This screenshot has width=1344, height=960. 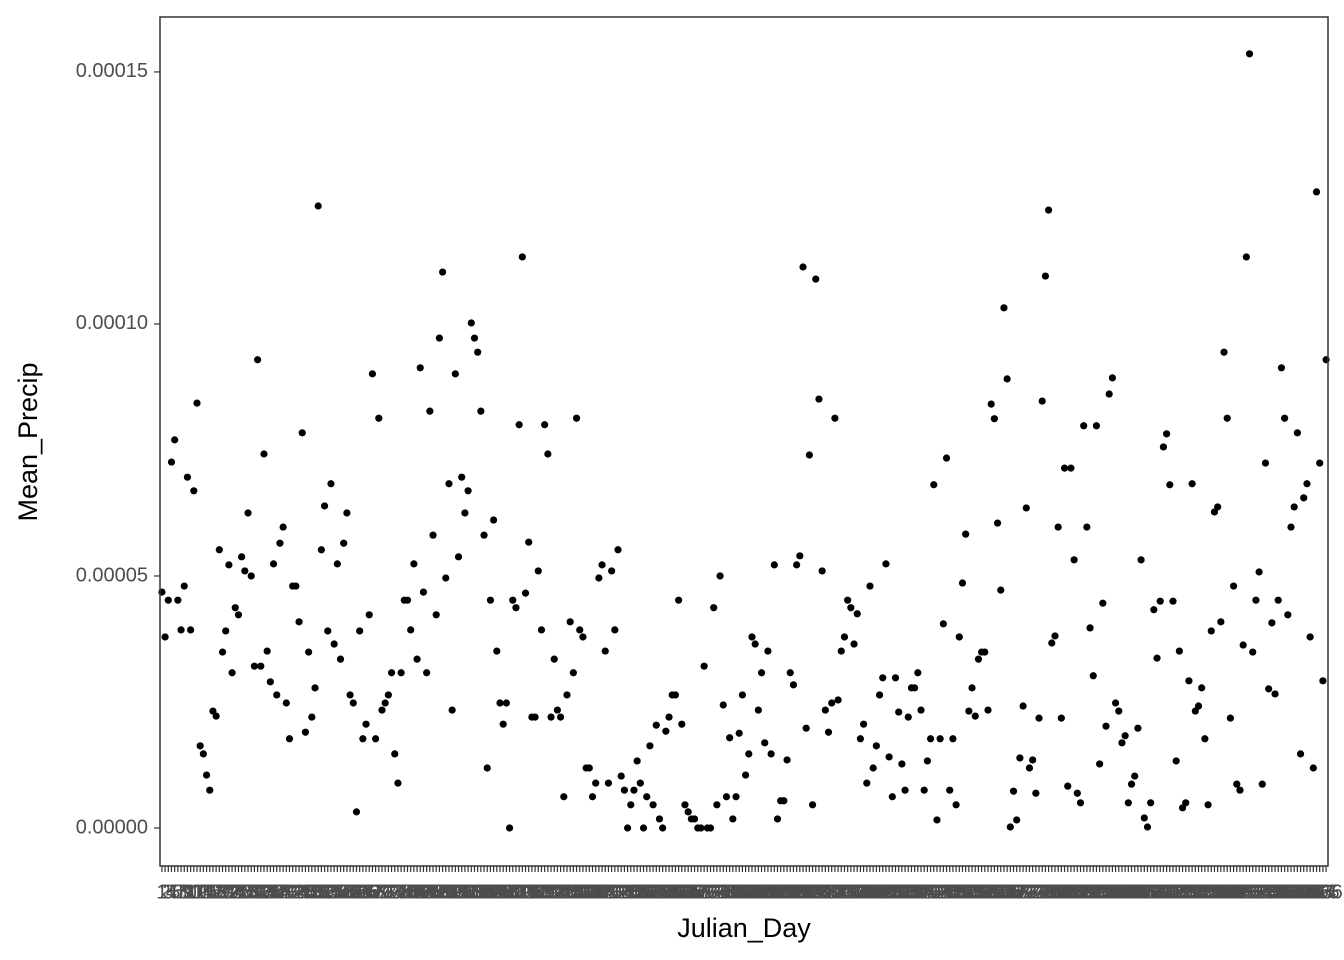 I want to click on x-tick-label: 96, so click(x=465, y=892).